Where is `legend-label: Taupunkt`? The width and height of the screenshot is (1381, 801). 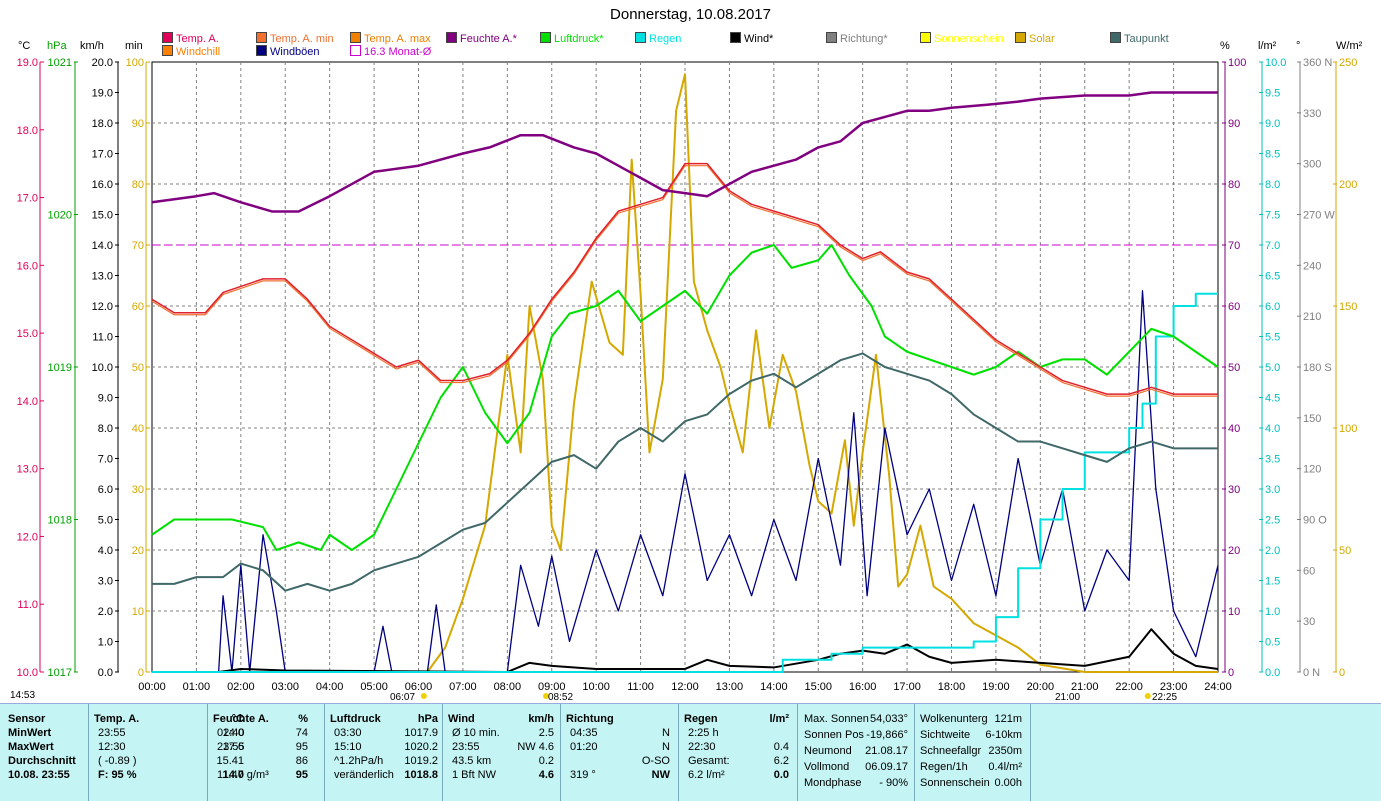
legend-label: Taupunkt is located at coordinates (1146, 39).